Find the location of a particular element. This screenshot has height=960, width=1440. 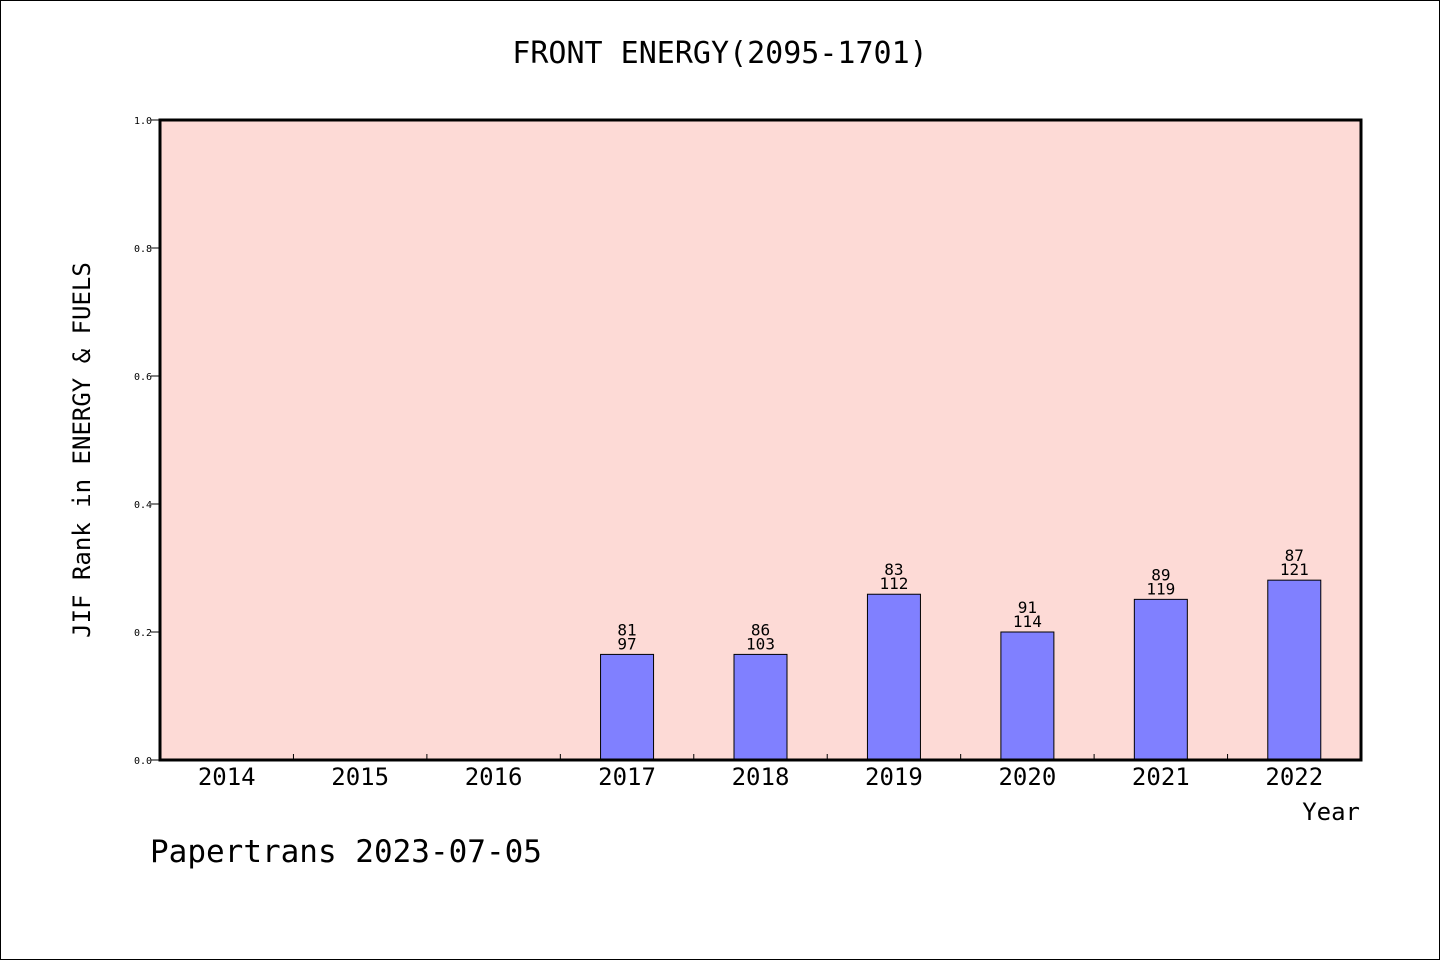

bar-2022 is located at coordinates (1294, 670).